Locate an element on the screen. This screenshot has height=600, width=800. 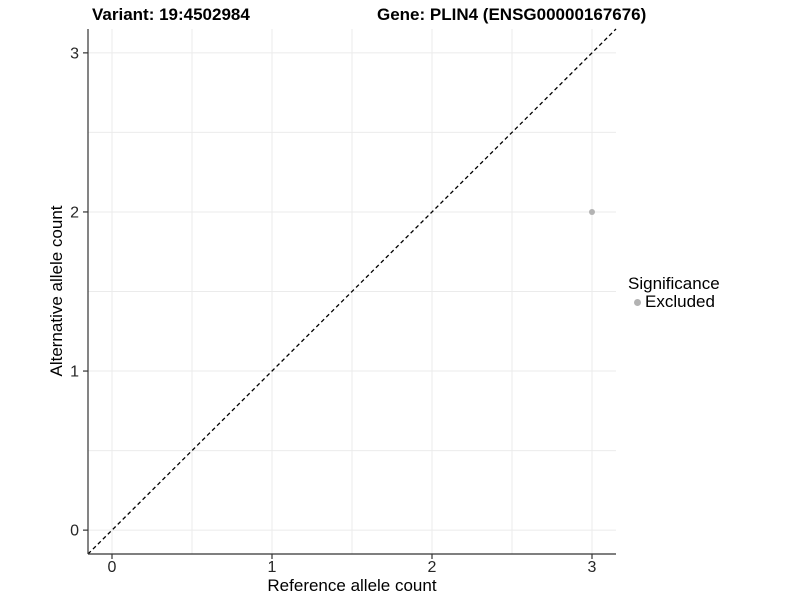
x-tick-label: 0 is located at coordinates (112, 567).